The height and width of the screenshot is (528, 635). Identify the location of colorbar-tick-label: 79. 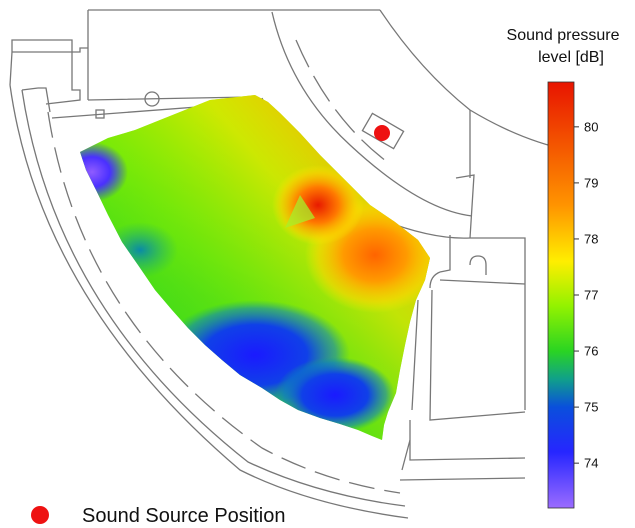
(591, 182).